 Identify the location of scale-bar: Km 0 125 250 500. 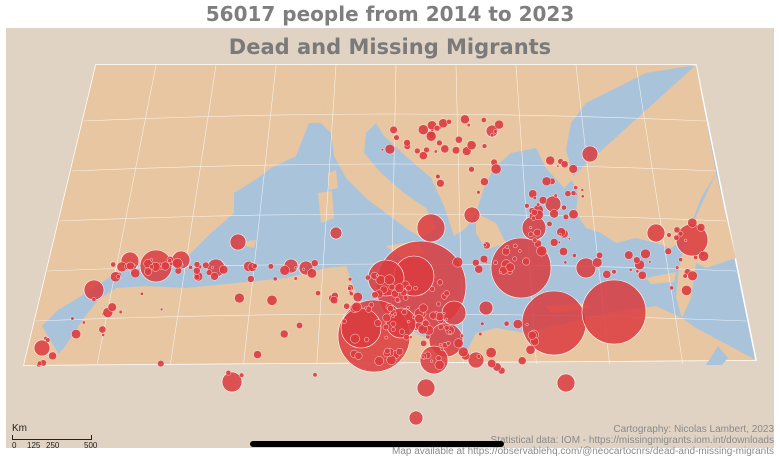
(57, 437).